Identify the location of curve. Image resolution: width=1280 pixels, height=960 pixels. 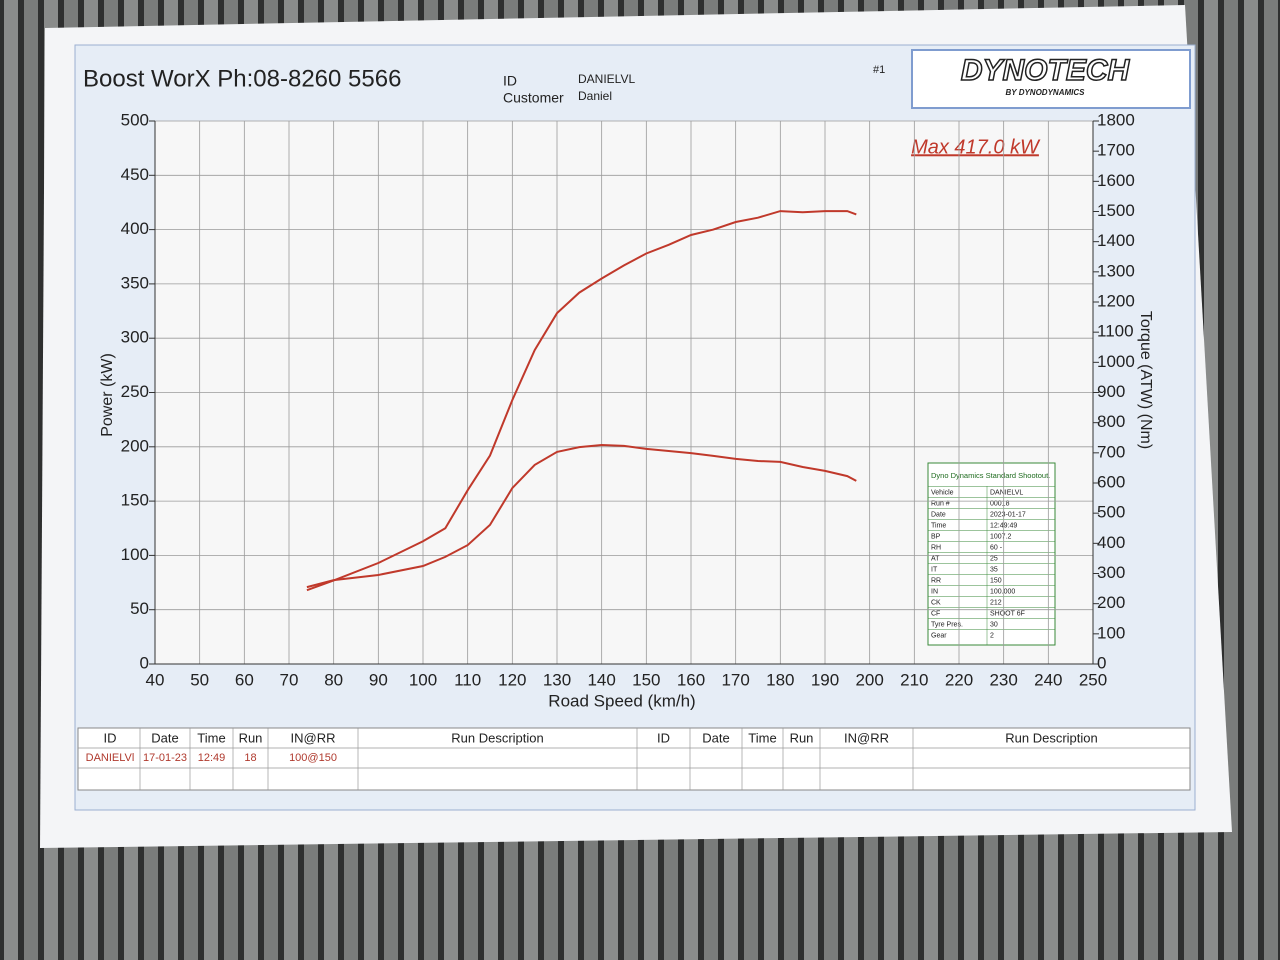
(581, 516).